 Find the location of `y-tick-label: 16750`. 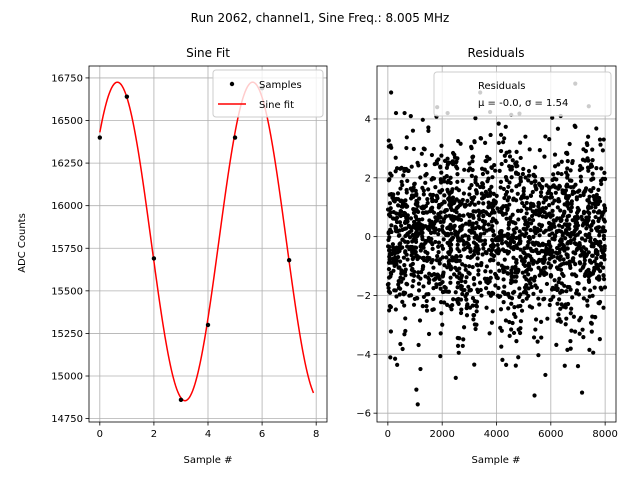

y-tick-label: 16750 is located at coordinates (67, 78).